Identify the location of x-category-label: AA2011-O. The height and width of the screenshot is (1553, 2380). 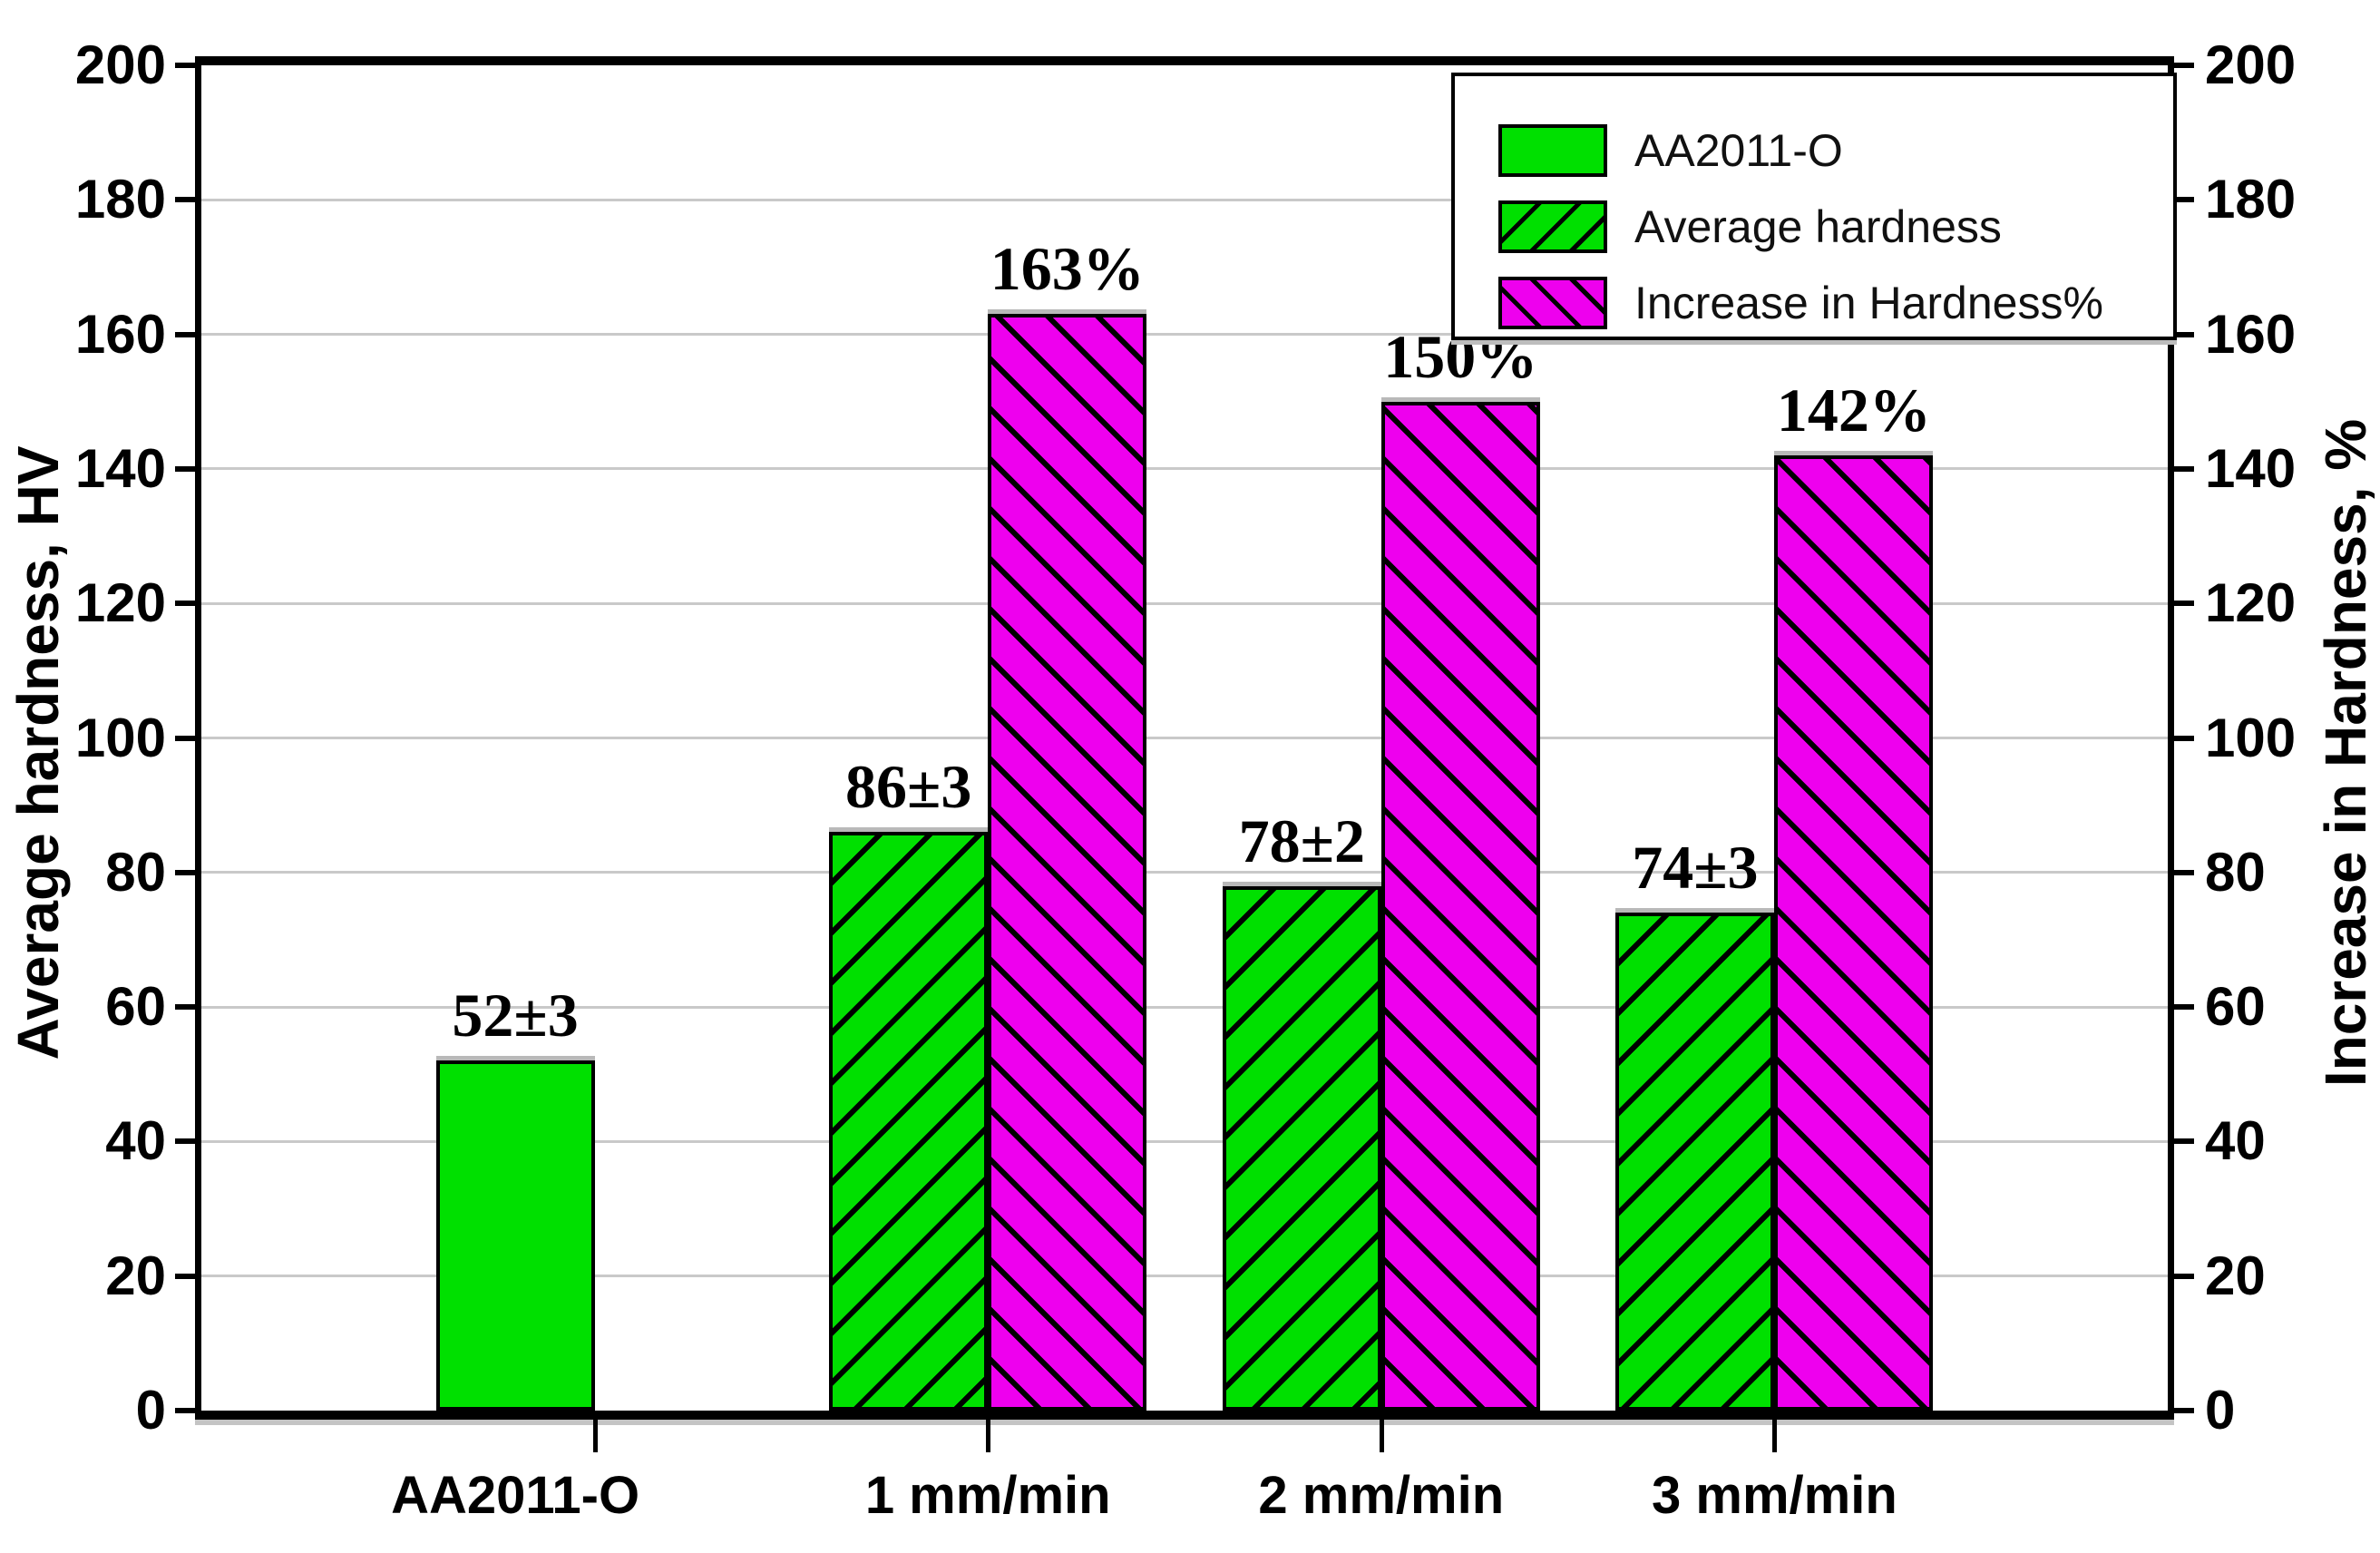
(515, 1495).